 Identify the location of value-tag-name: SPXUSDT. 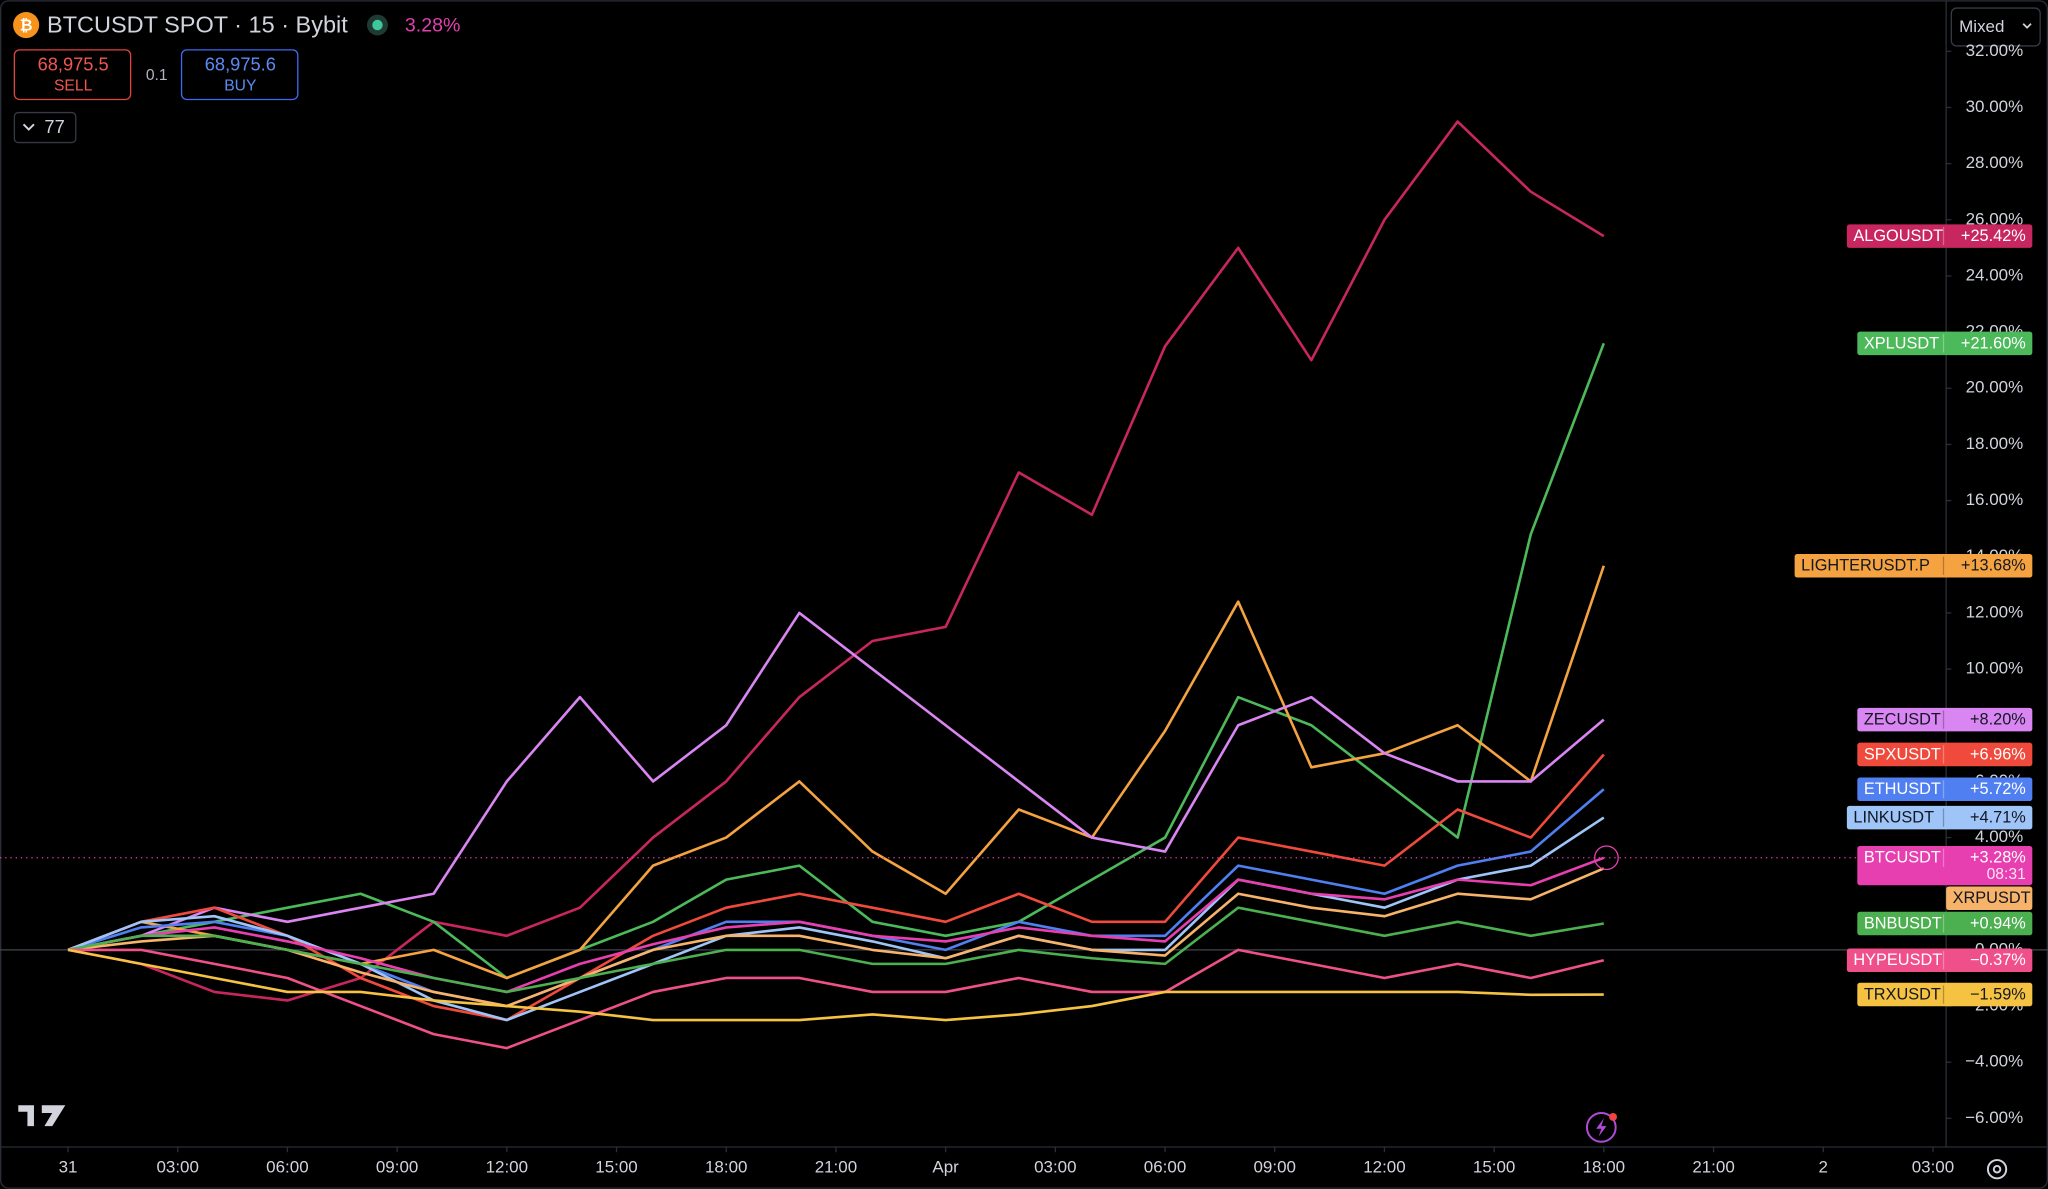
(1902, 754).